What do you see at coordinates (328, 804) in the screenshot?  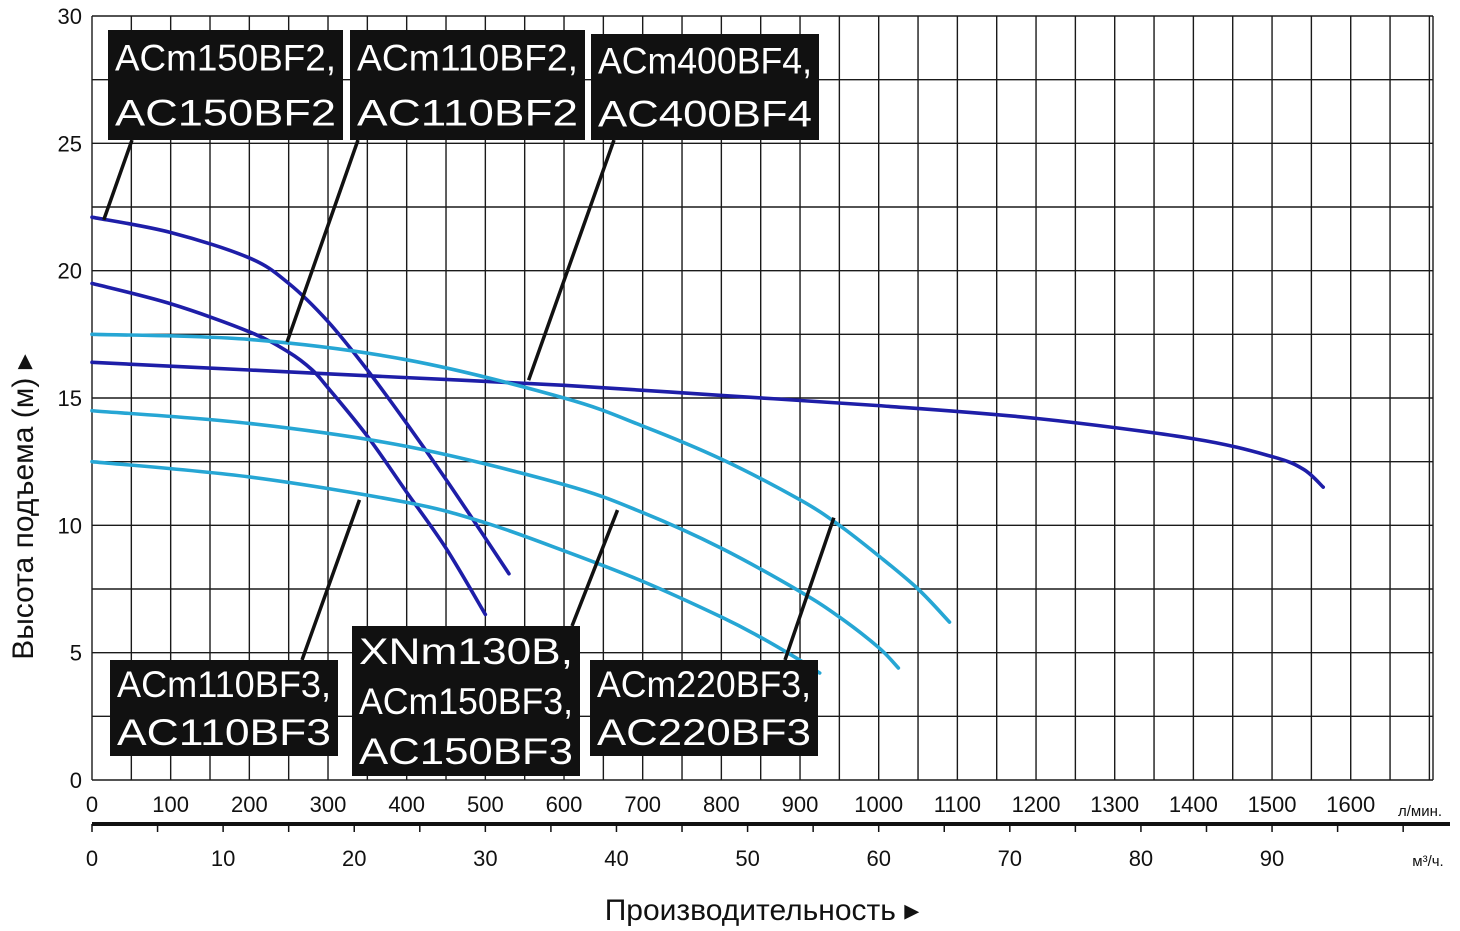 I see `x-tick-label-lmin: 300` at bounding box center [328, 804].